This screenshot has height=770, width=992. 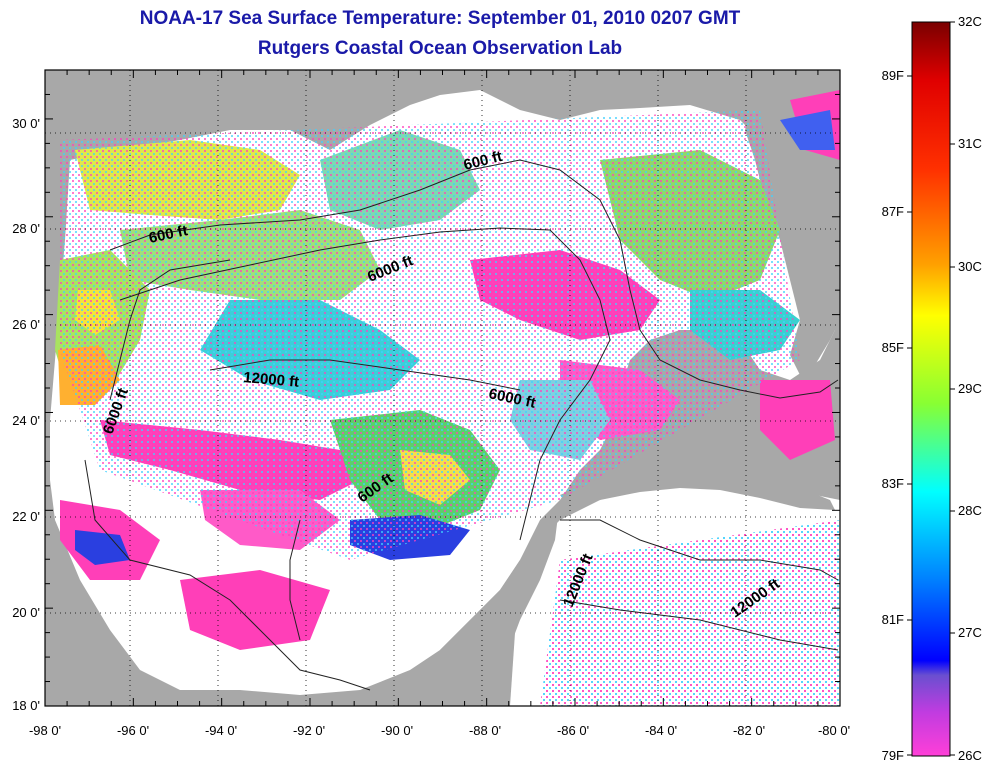 I want to click on lon-tick-label: -80 0', so click(x=834, y=730).